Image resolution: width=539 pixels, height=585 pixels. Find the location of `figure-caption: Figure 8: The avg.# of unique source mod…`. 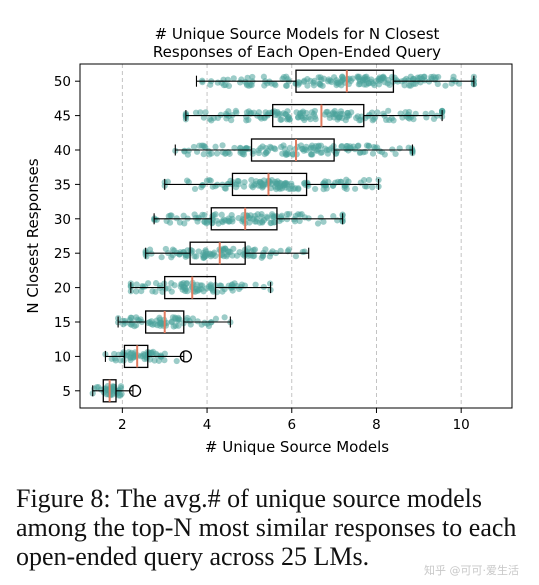

figure-caption: Figure 8: The avg.# of unique source mod… is located at coordinates (266, 527).